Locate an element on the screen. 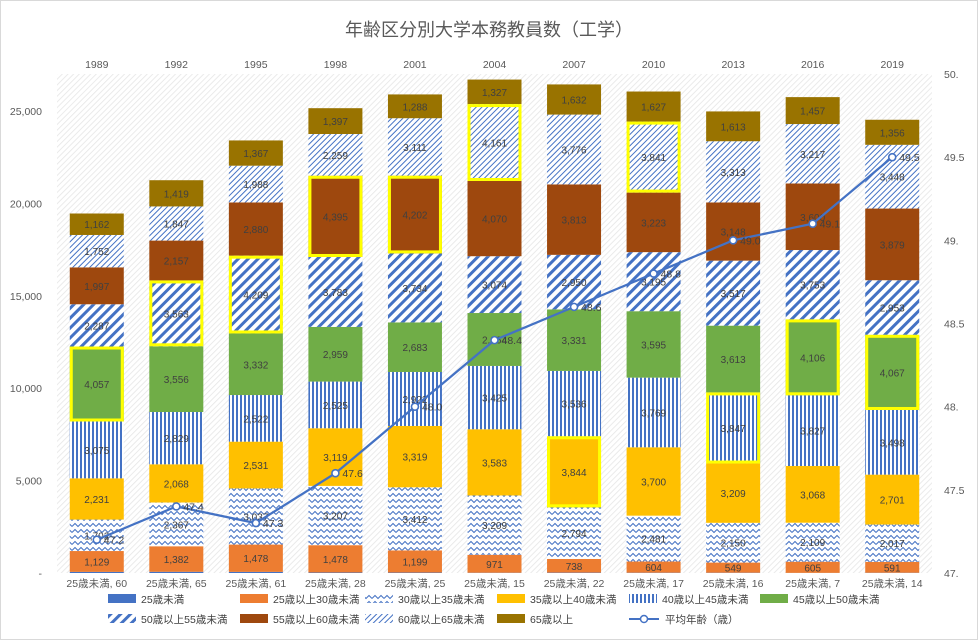 The image size is (978, 640). y-right-tick: 49.5 is located at coordinates (954, 158).